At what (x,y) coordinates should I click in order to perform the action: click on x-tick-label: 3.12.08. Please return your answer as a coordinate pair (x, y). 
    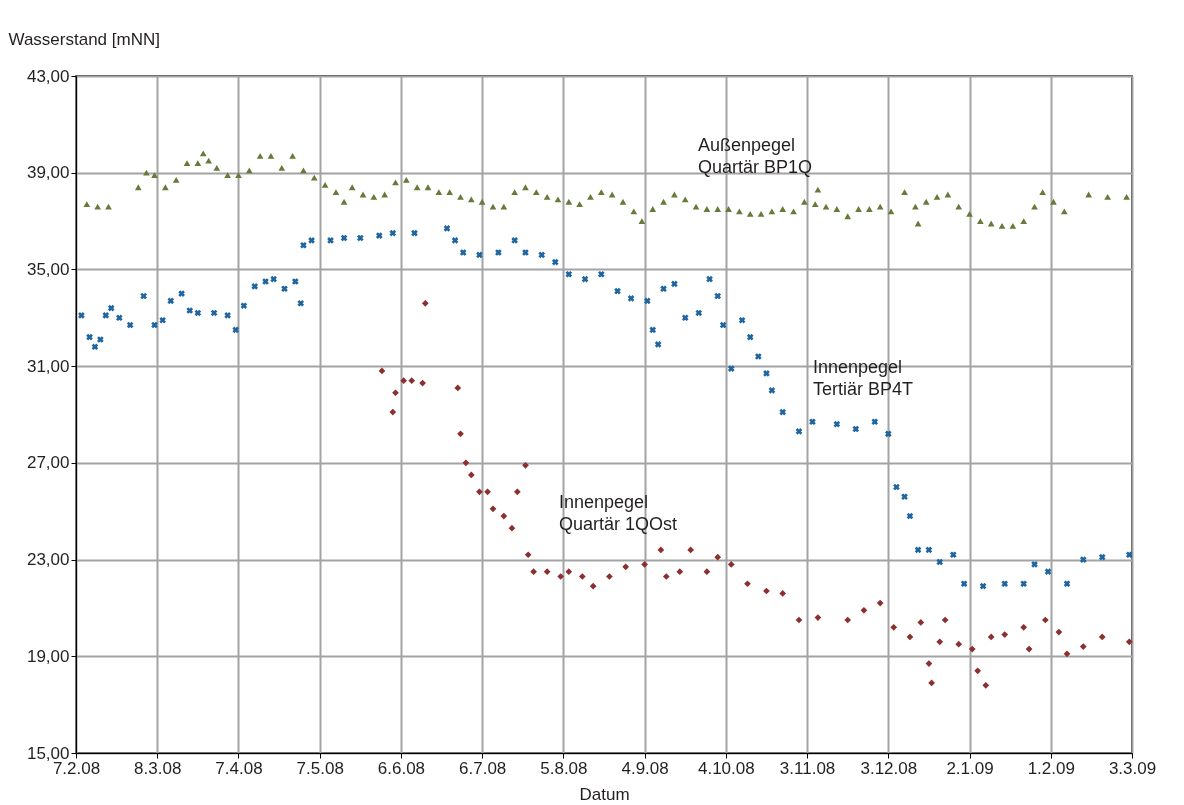
    Looking at the image, I should click on (889, 768).